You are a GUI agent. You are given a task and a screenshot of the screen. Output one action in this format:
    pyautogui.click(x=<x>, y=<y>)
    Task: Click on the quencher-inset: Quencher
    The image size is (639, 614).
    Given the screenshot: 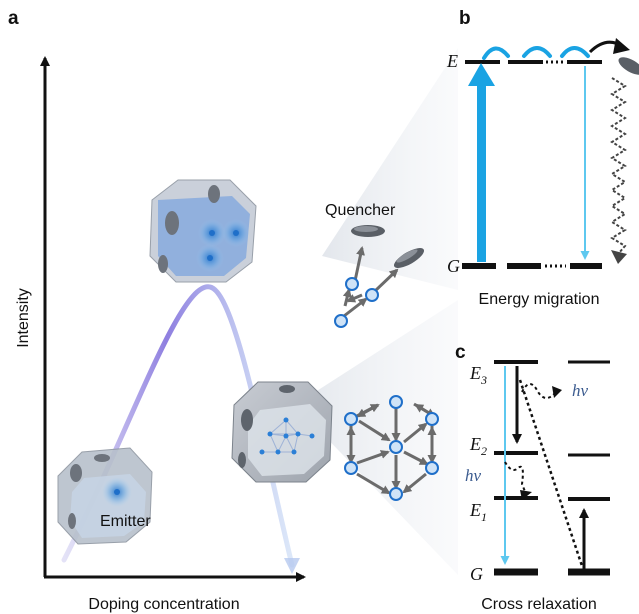 What is the action you would take?
    pyautogui.click(x=375, y=265)
    